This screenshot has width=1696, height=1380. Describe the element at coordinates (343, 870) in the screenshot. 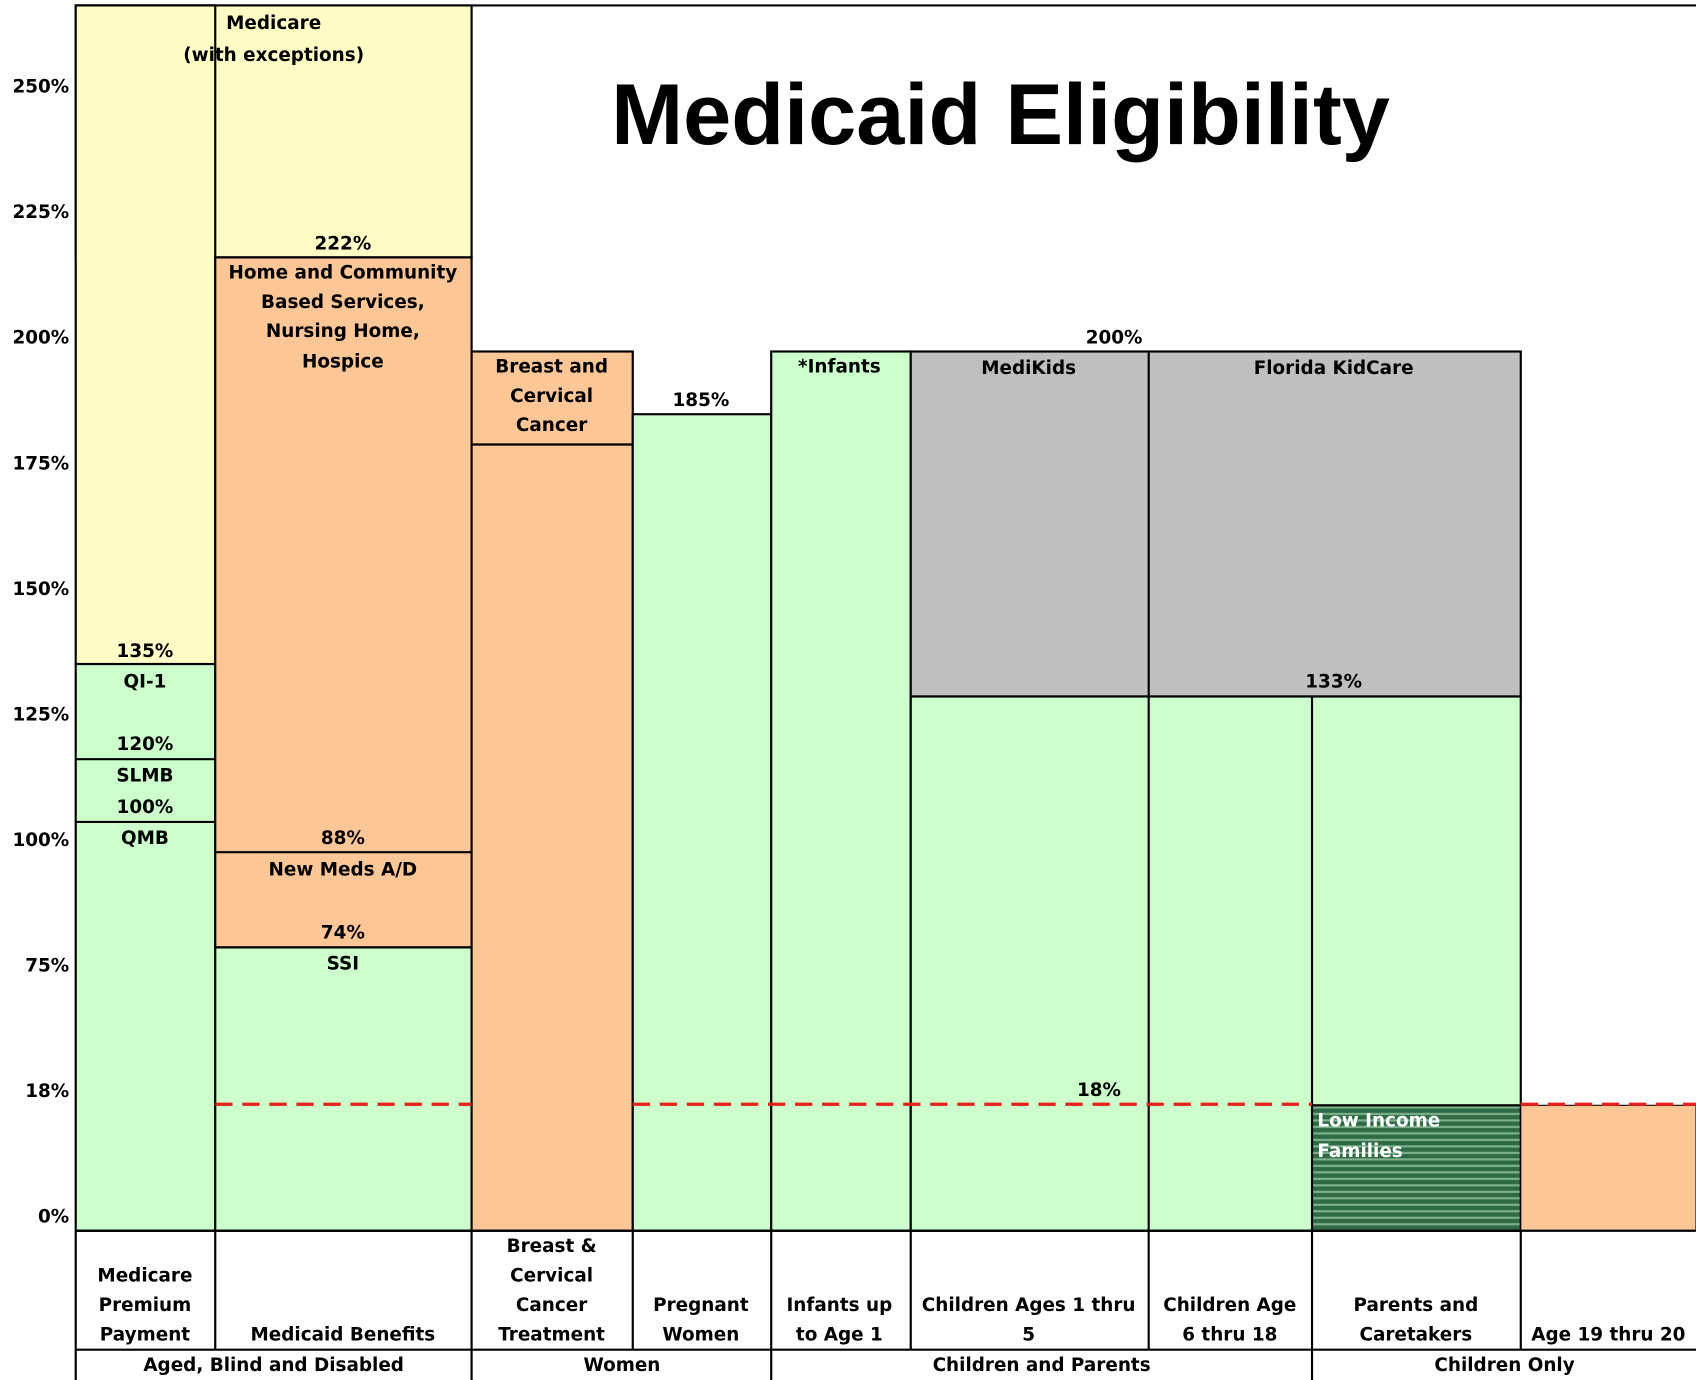

I see `block-label: New Meds A/D` at that location.